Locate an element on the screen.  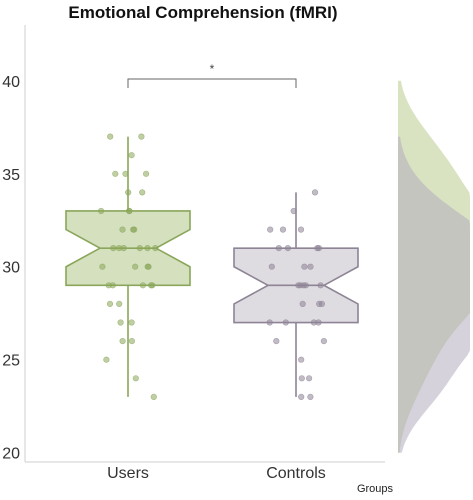
significance-bracket: * is located at coordinates (212, 75).